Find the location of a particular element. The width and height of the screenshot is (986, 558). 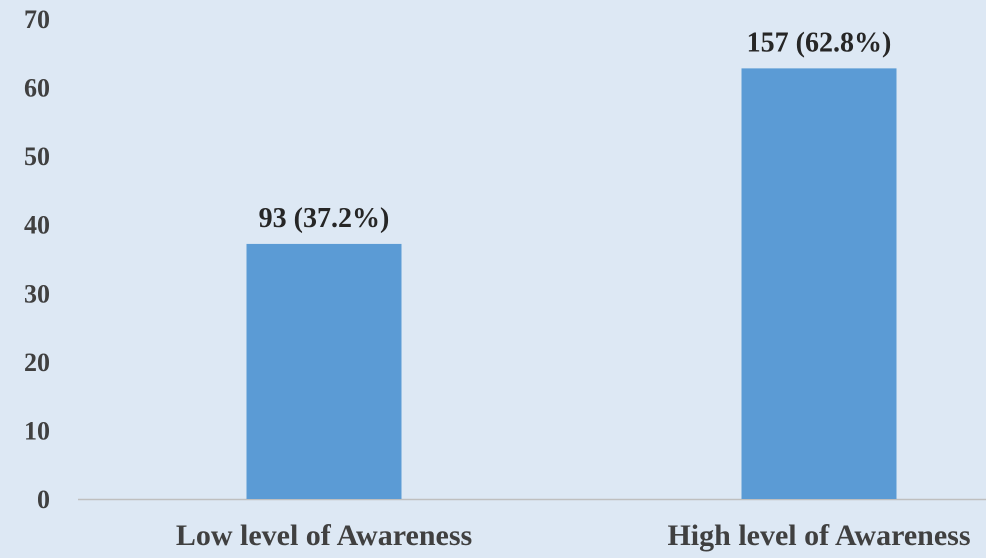

y-axis: 0 10 20 30 40 50 60 70 is located at coordinates (37, 259).